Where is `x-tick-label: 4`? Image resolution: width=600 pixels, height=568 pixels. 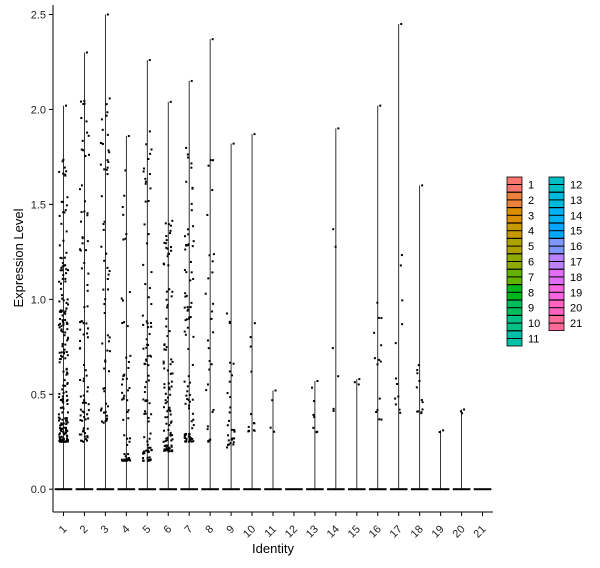
x-tick-label: 4 is located at coordinates (126, 529).